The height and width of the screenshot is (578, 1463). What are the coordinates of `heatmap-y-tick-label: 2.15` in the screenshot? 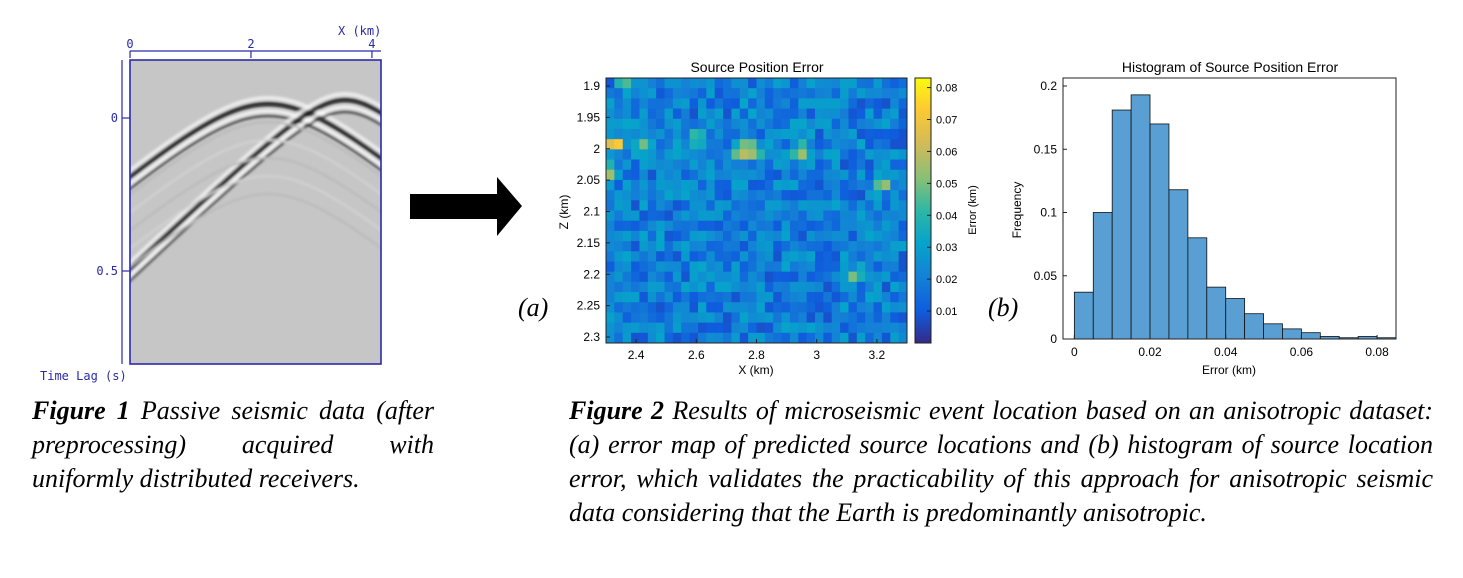 It's located at (589, 243).